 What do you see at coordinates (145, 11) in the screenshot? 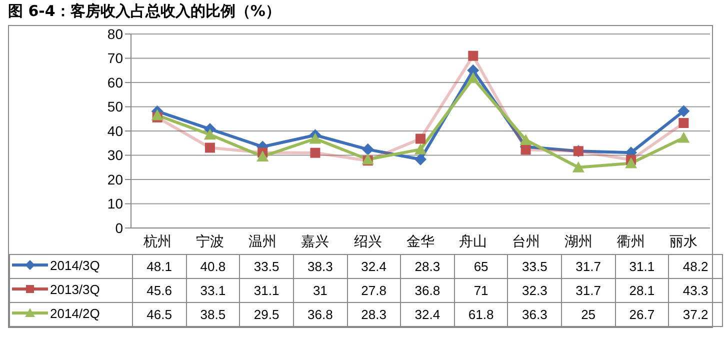
I see `chart-title: 图 6-4：客房收入占总收入的比例（%）` at bounding box center [145, 11].